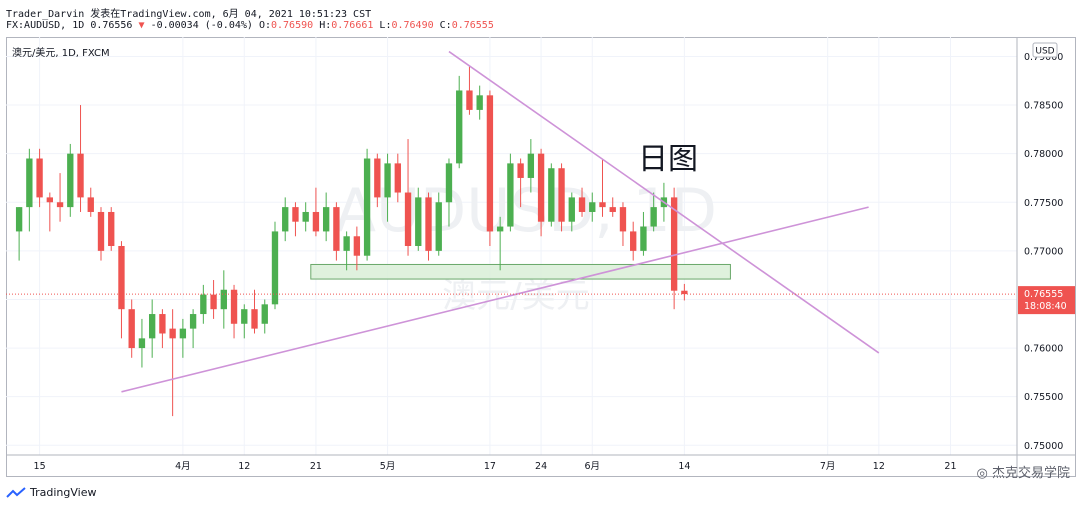 This screenshot has width=1080, height=509. I want to click on high-value: 0.76661, so click(352, 25).